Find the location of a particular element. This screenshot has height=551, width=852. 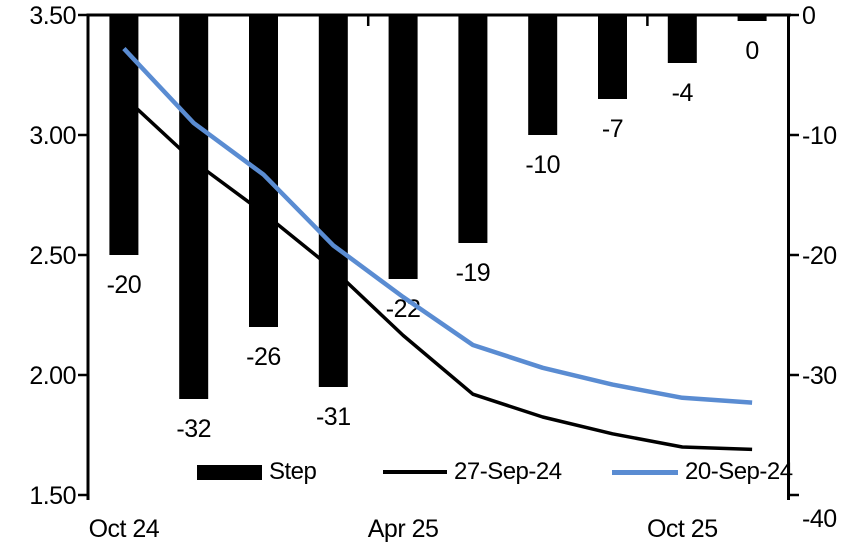

legend-step-swatch is located at coordinates (229, 472).